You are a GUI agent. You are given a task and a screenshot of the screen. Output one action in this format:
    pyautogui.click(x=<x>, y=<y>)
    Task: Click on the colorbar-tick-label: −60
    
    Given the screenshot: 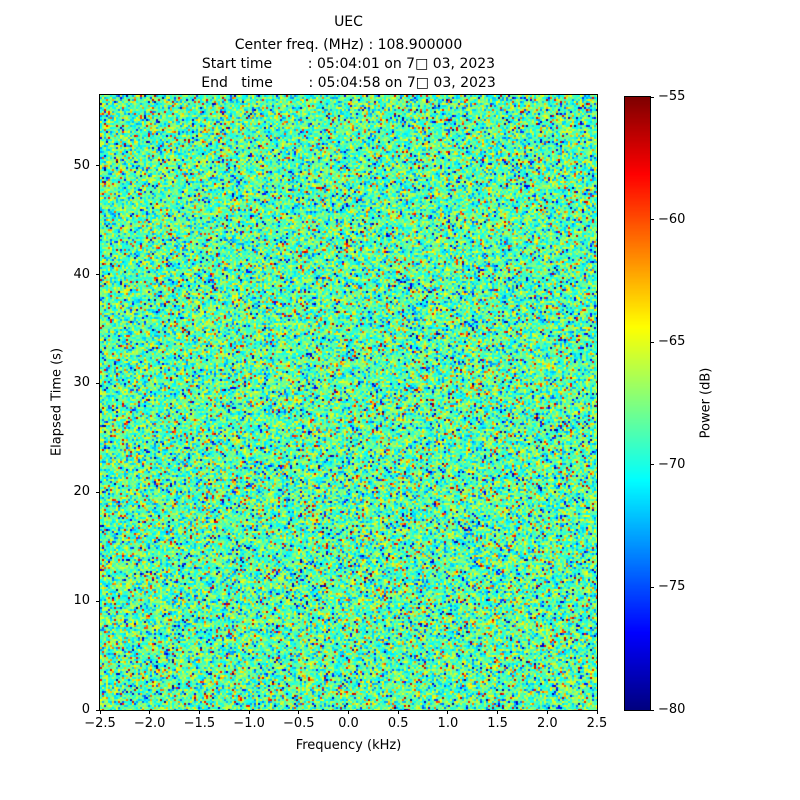 What is the action you would take?
    pyautogui.click(x=672, y=219)
    